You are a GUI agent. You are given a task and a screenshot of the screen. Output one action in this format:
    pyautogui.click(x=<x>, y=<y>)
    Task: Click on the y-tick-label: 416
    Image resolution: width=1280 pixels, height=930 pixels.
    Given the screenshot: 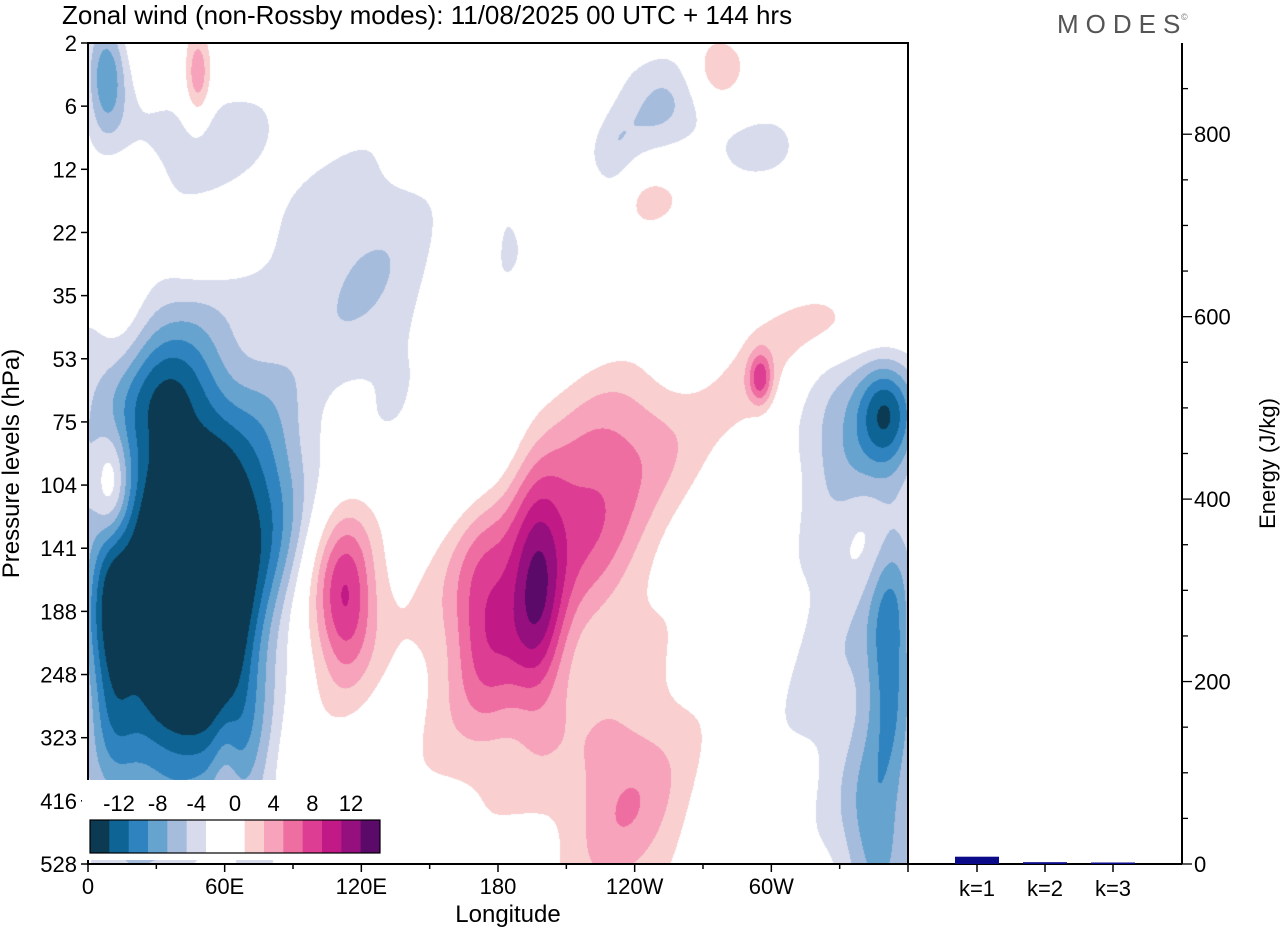 What is the action you would take?
    pyautogui.click(x=58, y=801)
    